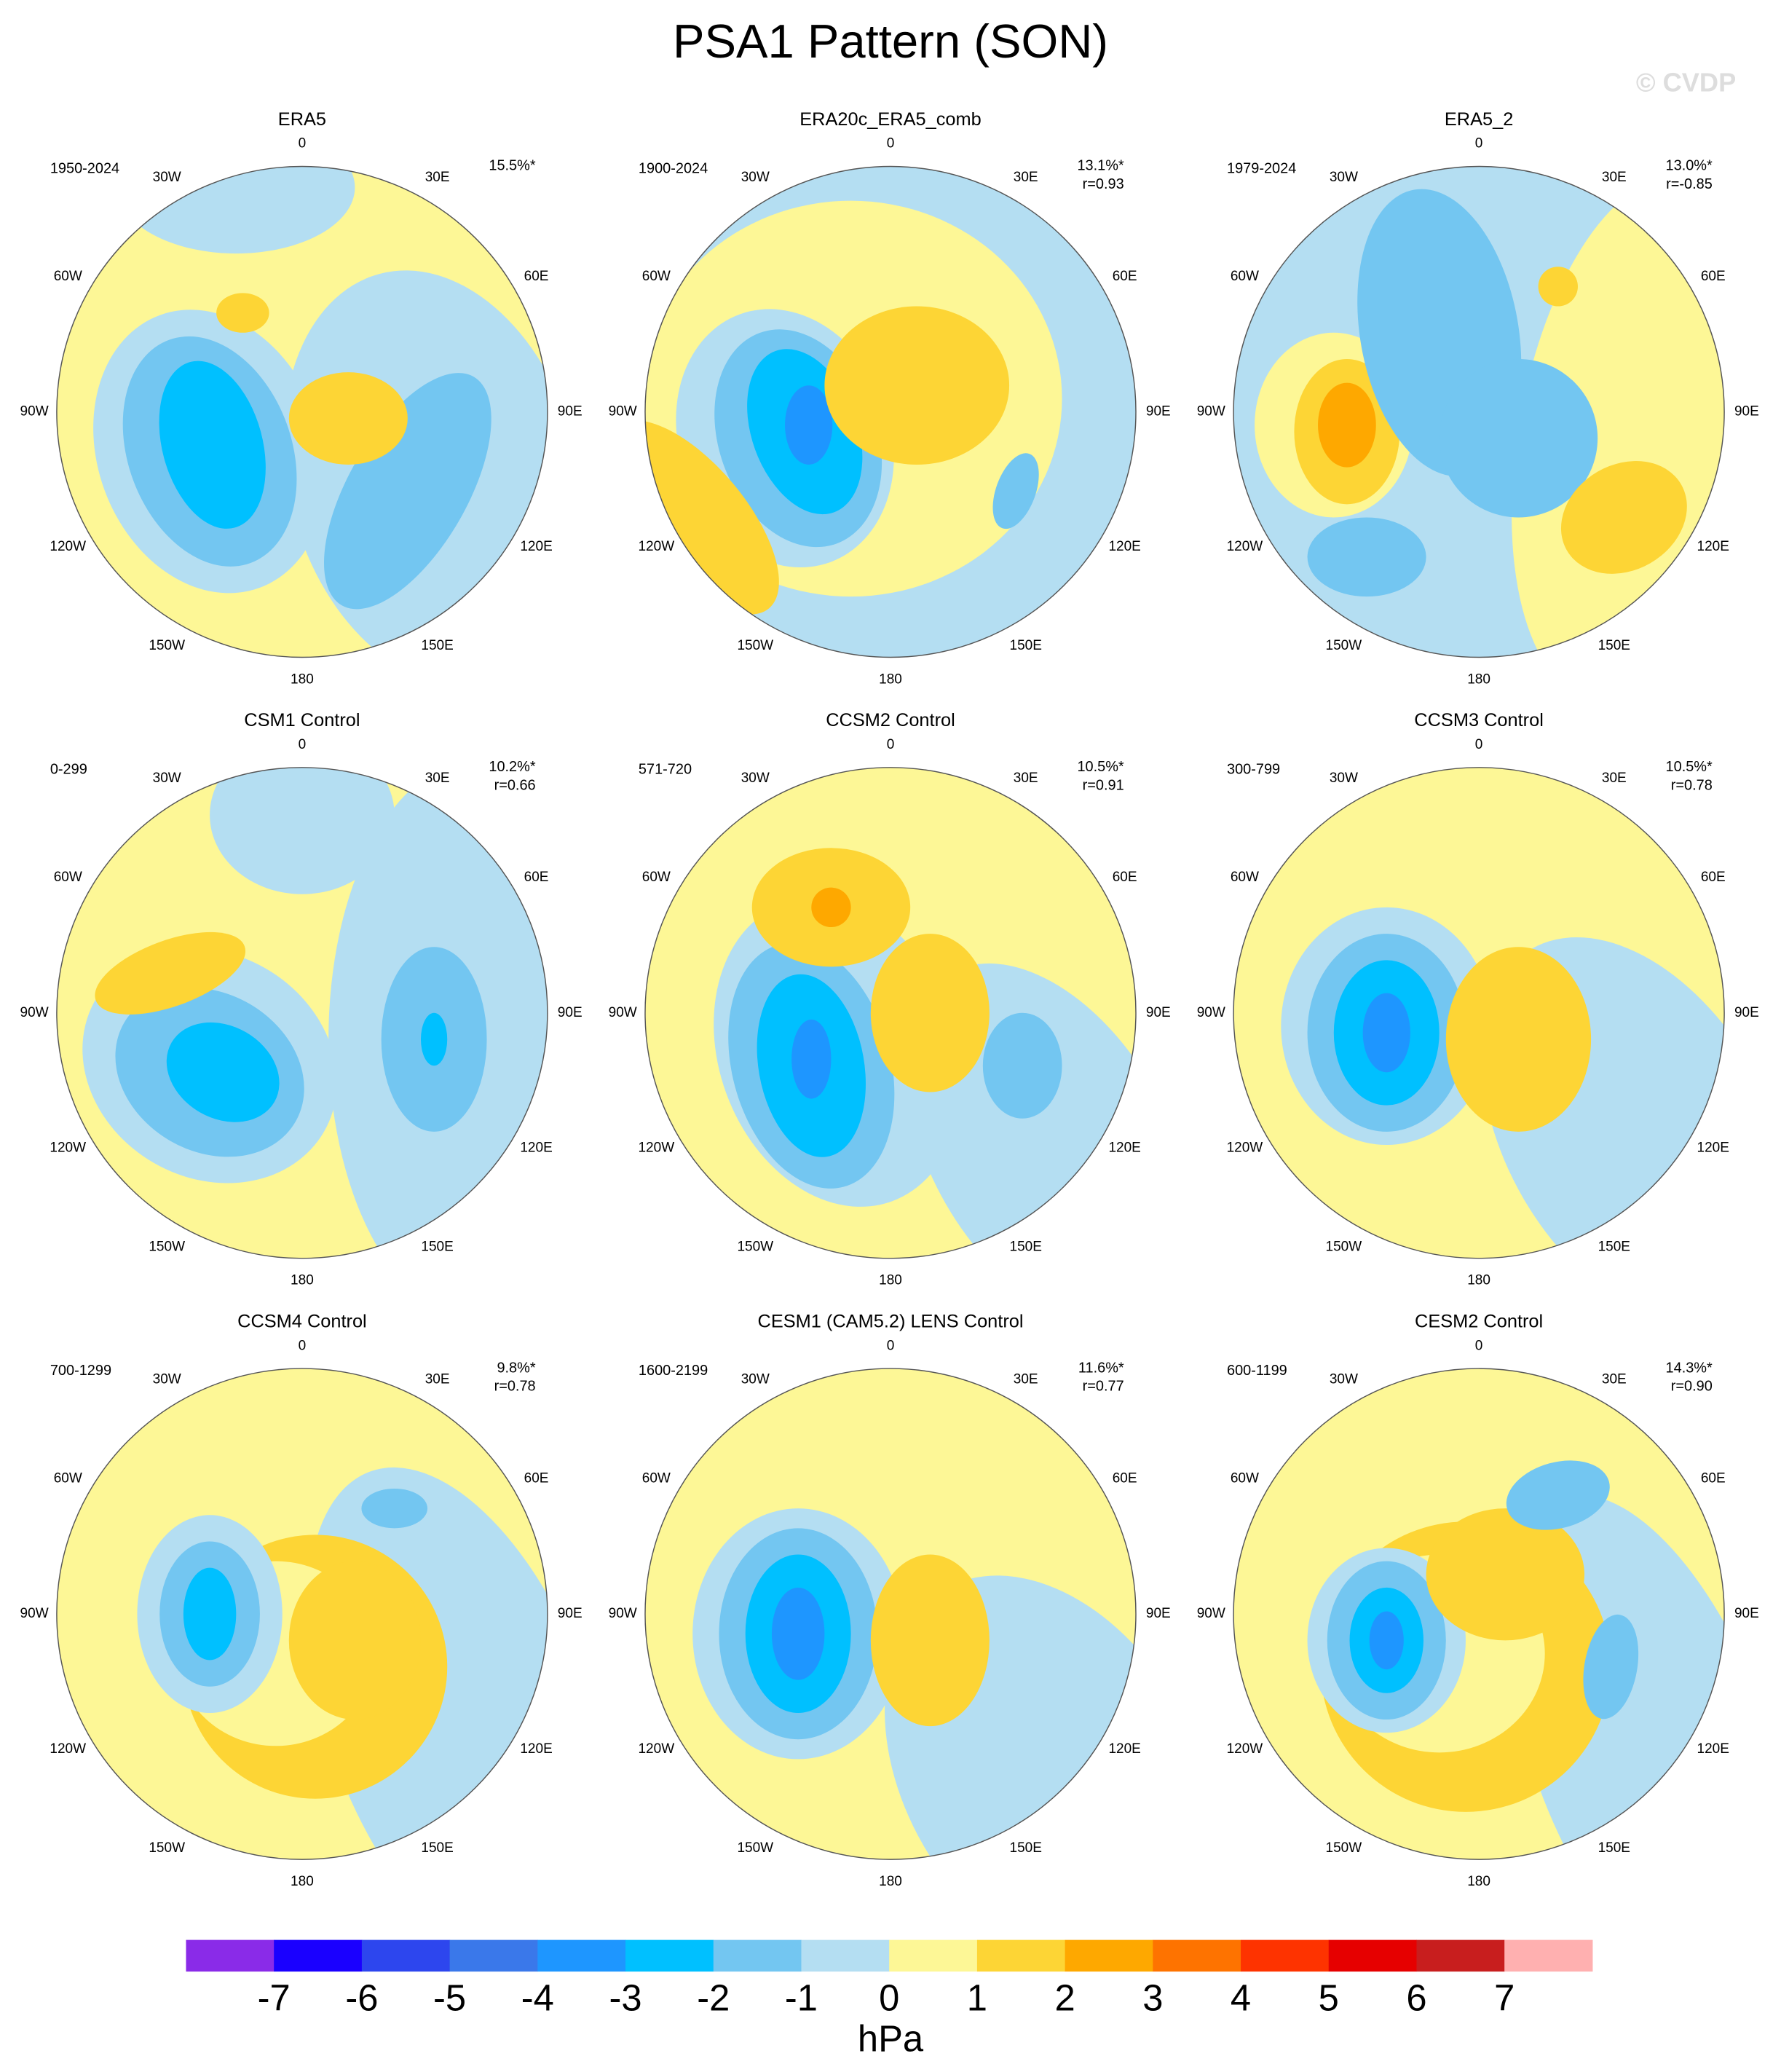 This screenshot has height=2072, width=1781. What do you see at coordinates (302, 1321) in the screenshot?
I see `panel-title: CCSM4 Control` at bounding box center [302, 1321].